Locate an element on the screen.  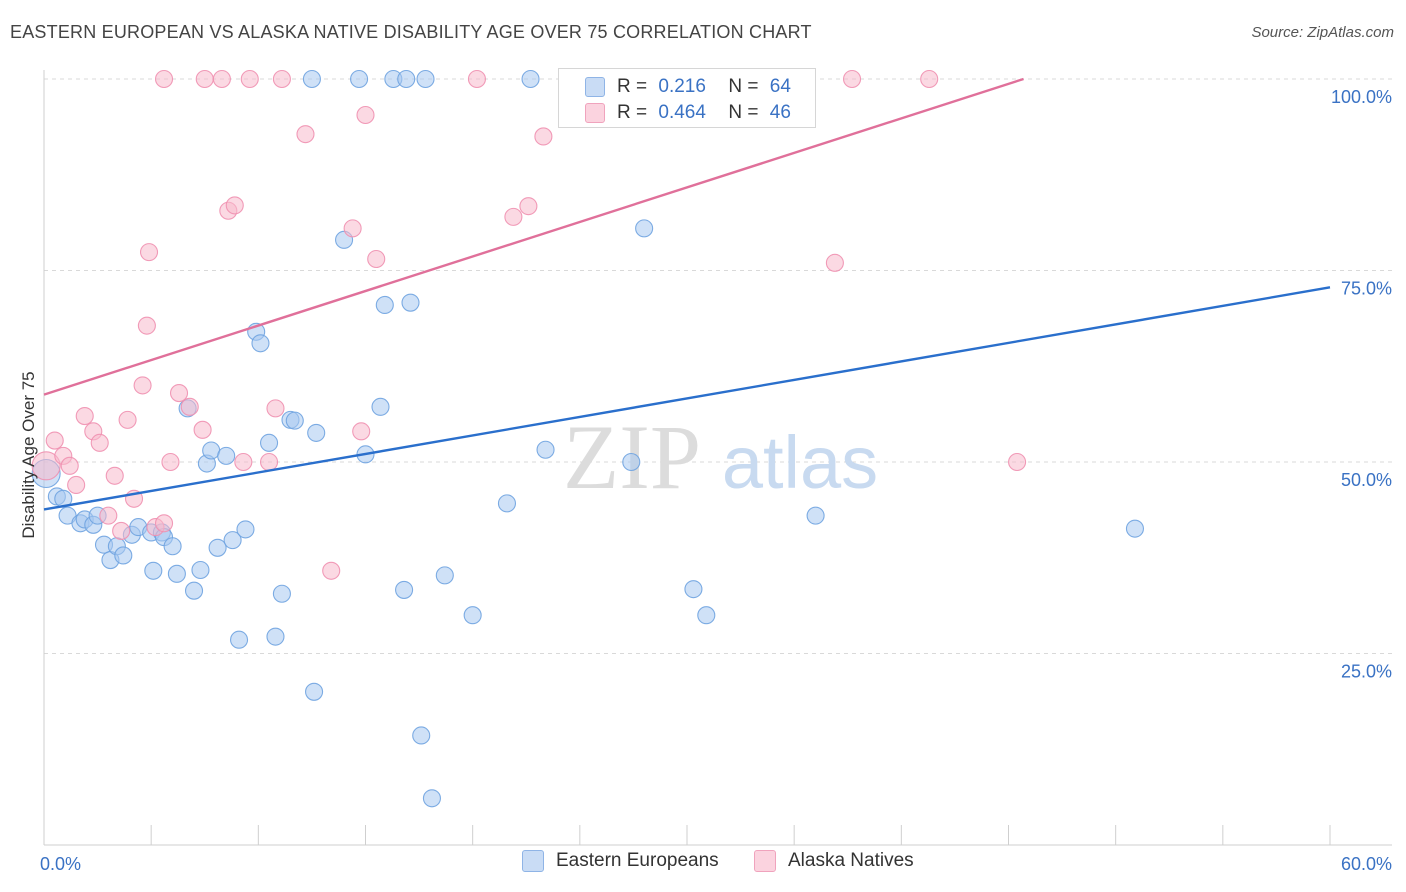
source-label: Source: ZipAtlas.com is located at coordinates (1322, 32).